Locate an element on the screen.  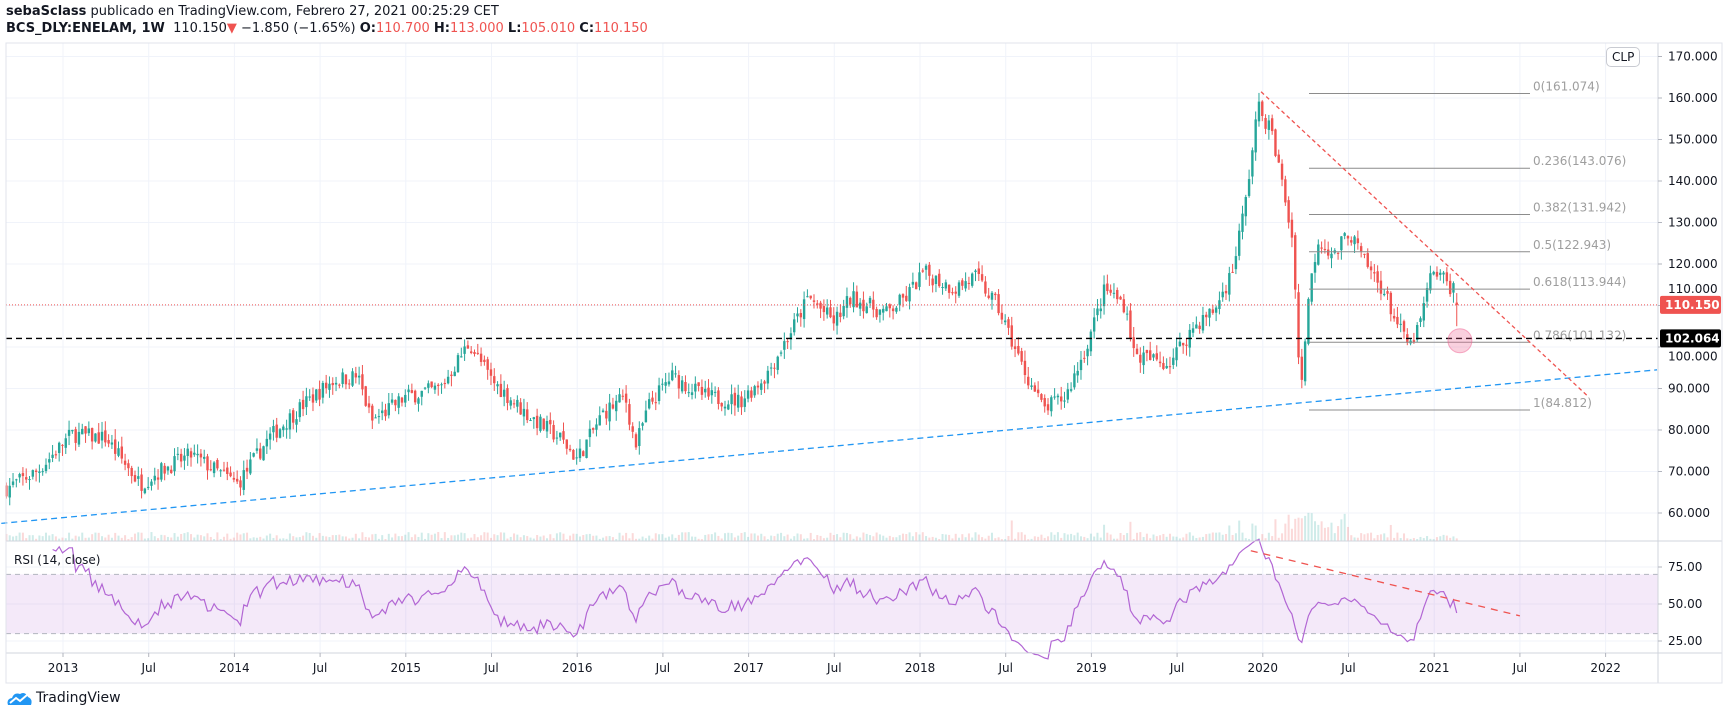
currency-button: CLP is located at coordinates (1623, 57).